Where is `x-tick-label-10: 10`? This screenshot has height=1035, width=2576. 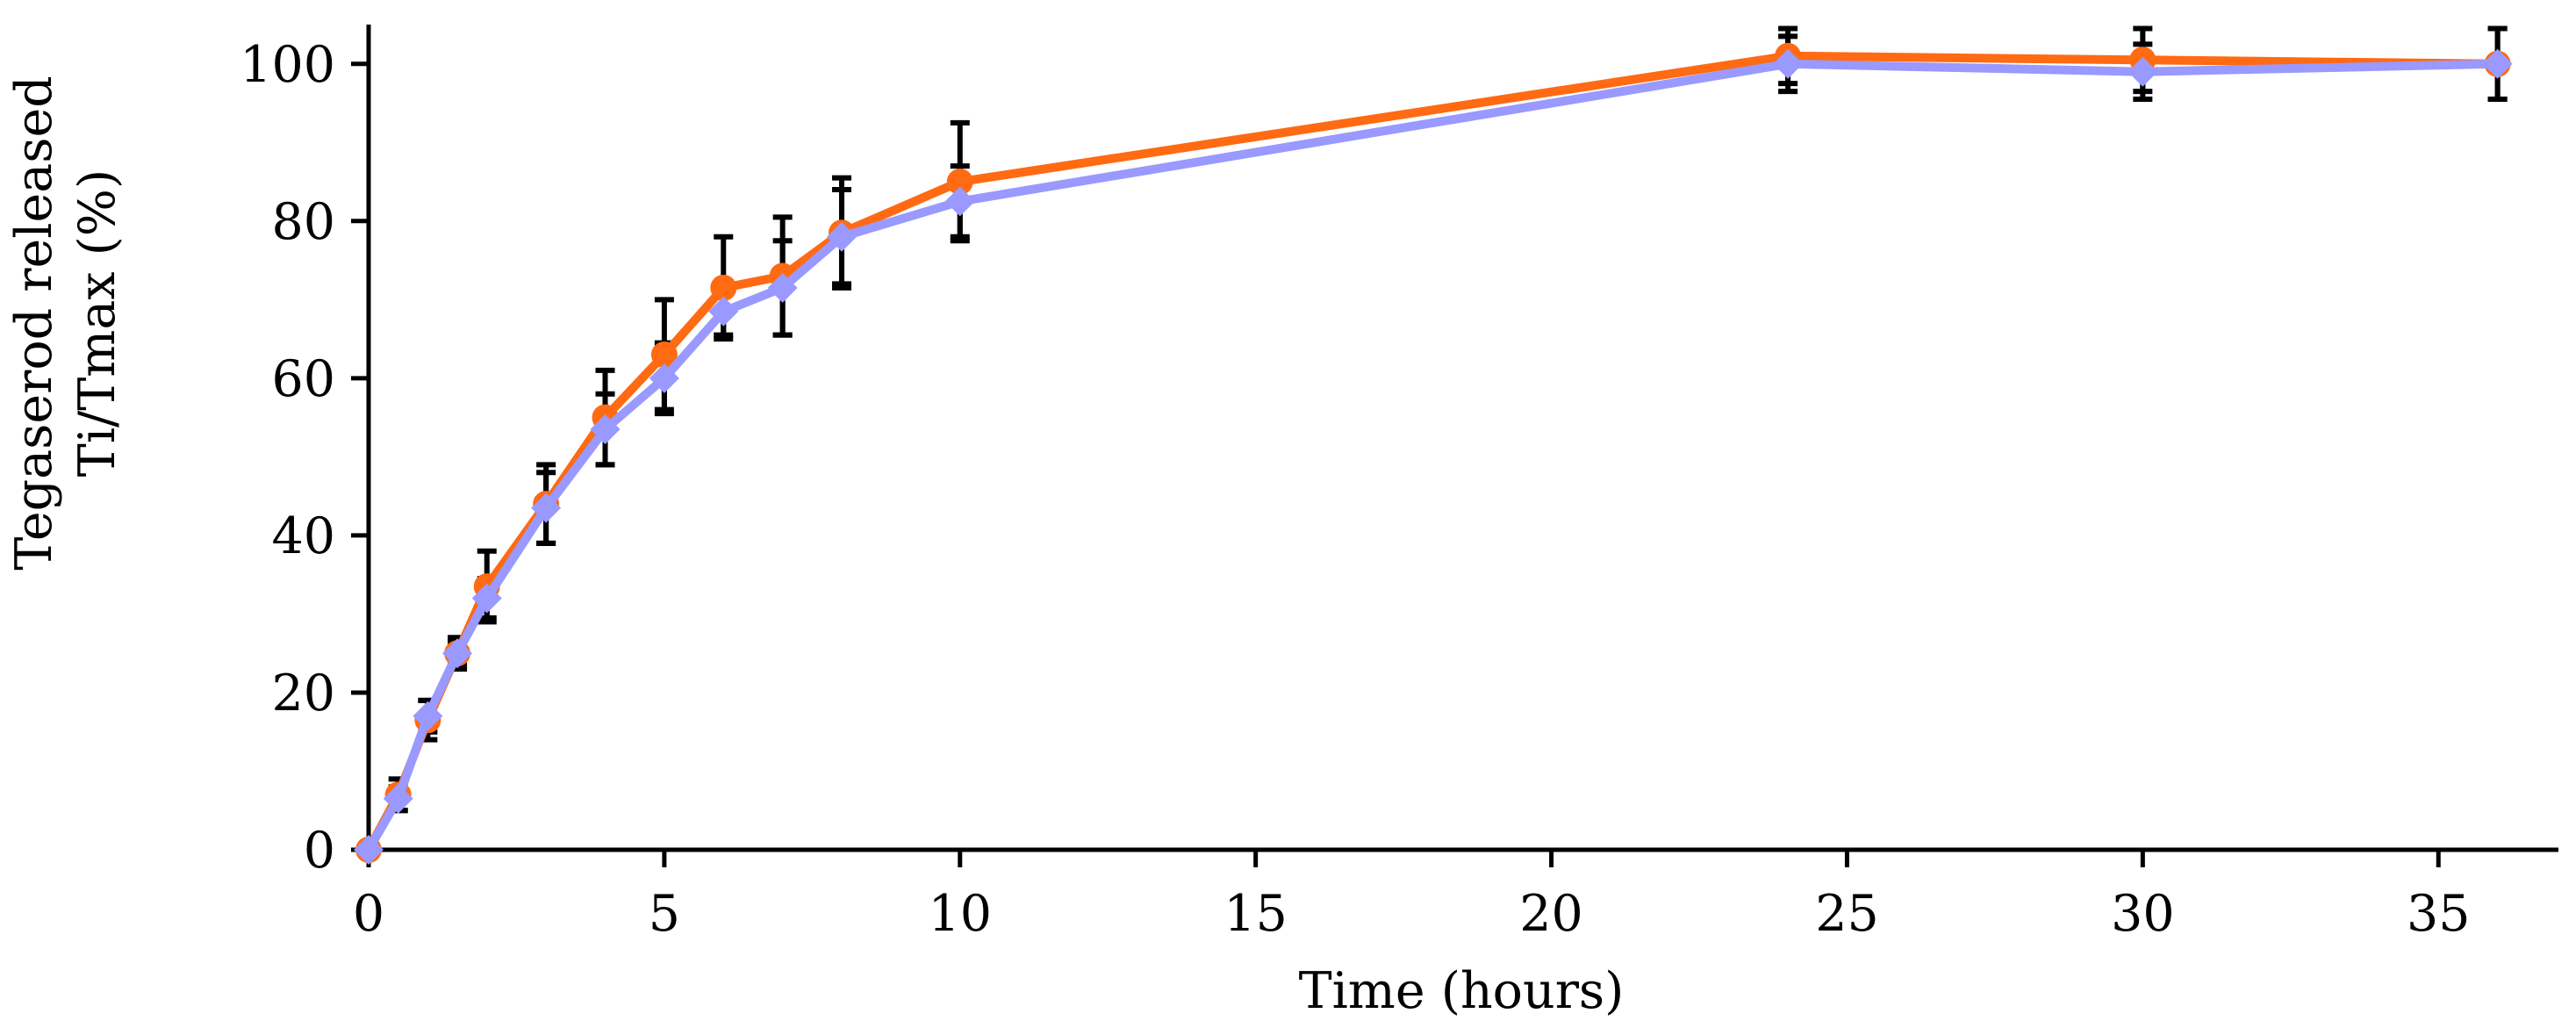
x-tick-label-10: 10 is located at coordinates (961, 914).